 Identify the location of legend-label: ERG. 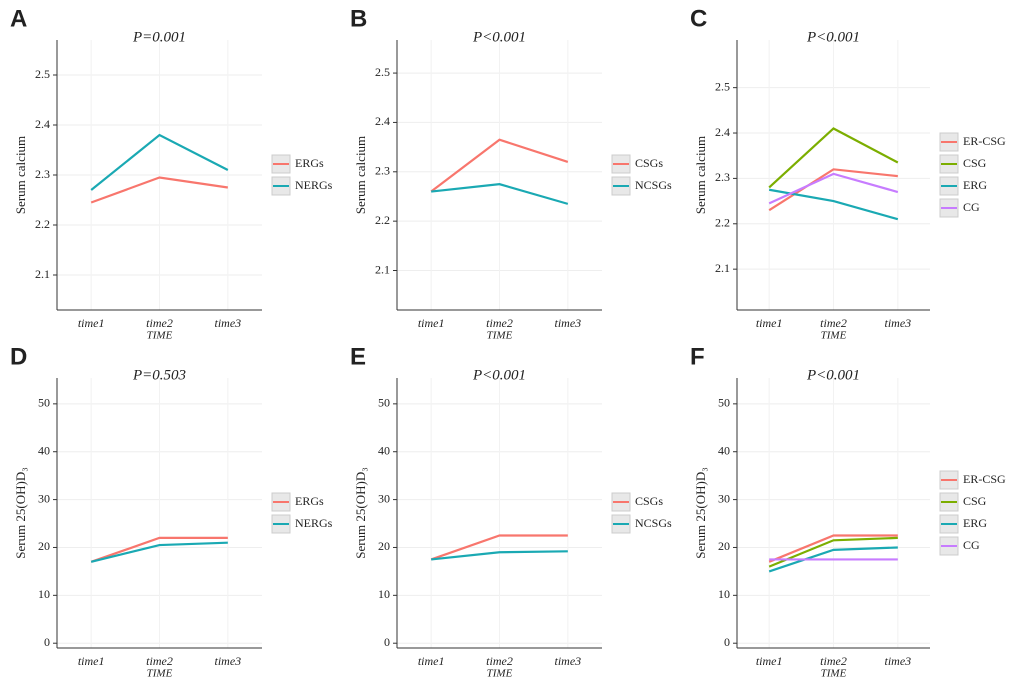
(975, 185).